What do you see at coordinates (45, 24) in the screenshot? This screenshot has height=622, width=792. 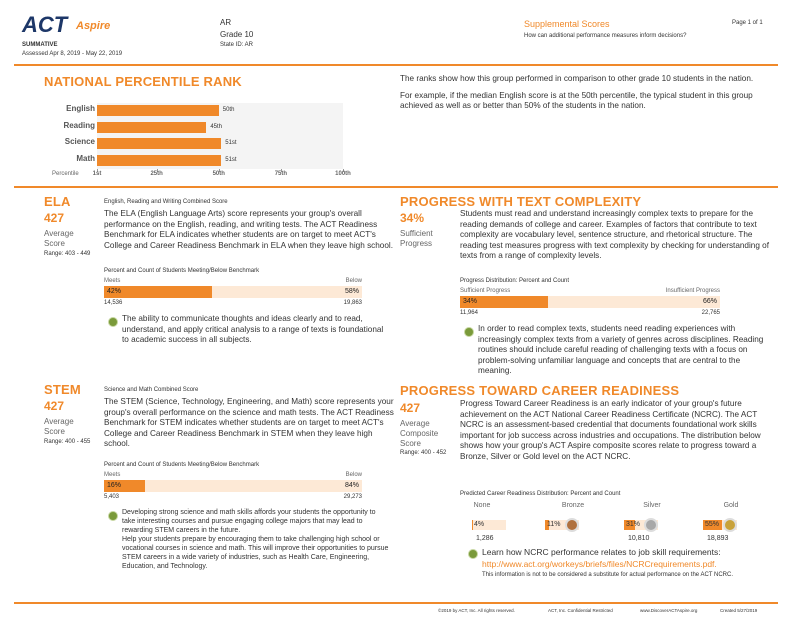 I see `logo-act: ACT` at bounding box center [45, 24].